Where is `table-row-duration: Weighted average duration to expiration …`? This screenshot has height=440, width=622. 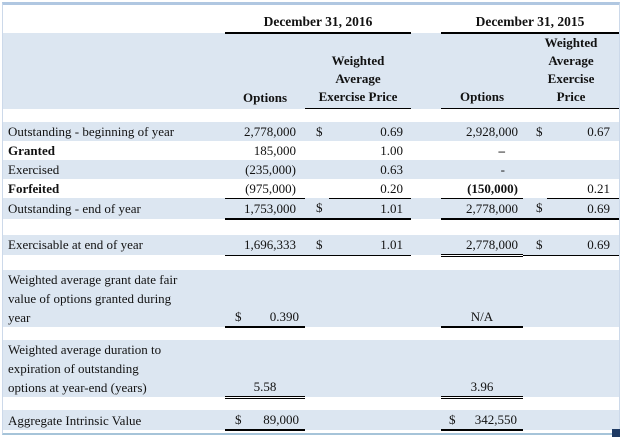 table-row-duration: Weighted average duration to expiration … is located at coordinates (311, 369).